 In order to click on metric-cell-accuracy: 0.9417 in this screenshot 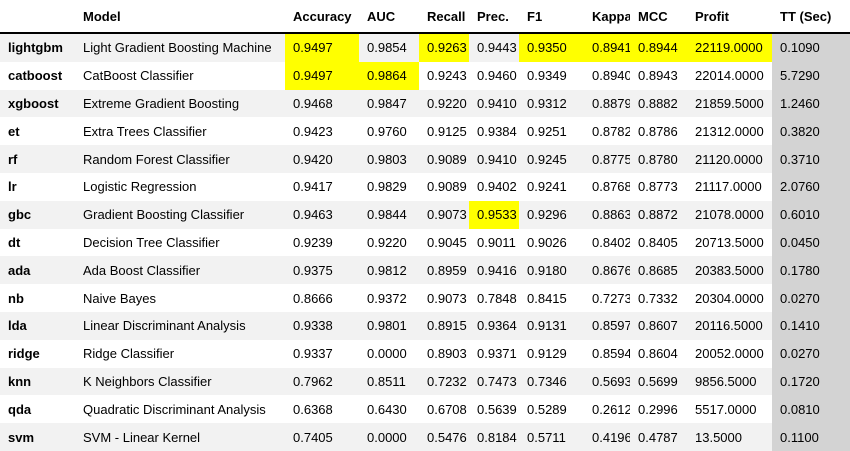, I will do `click(313, 187)`.